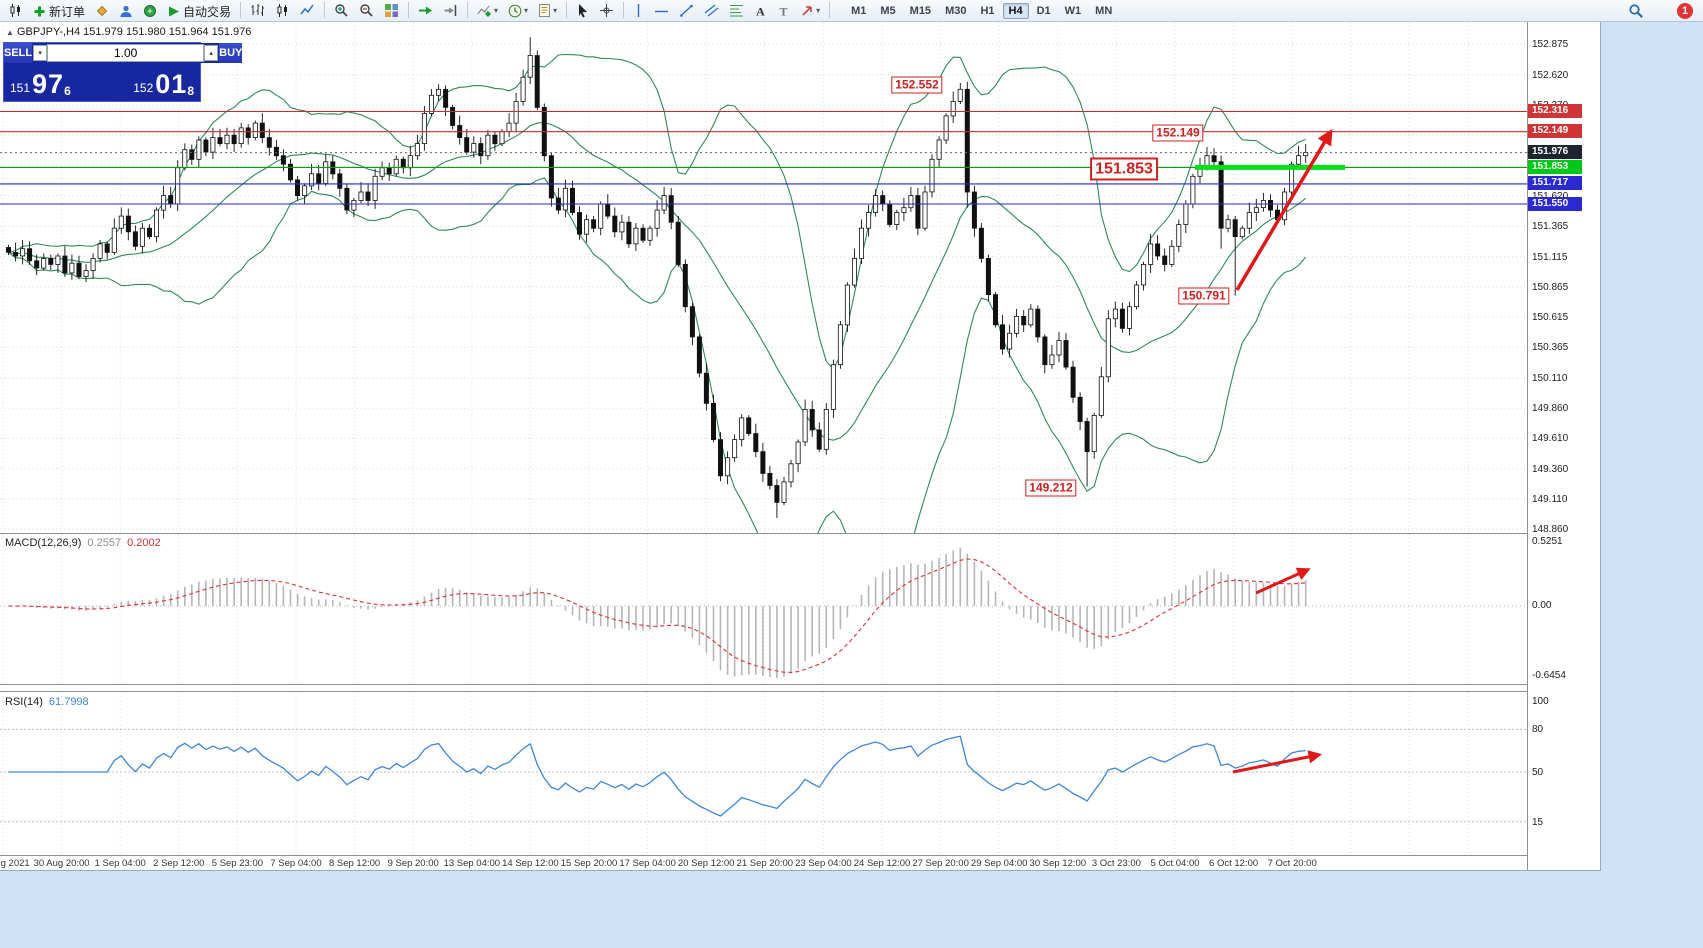 The width and height of the screenshot is (1703, 948). What do you see at coordinates (582, 10) in the screenshot?
I see `cursor-button` at bounding box center [582, 10].